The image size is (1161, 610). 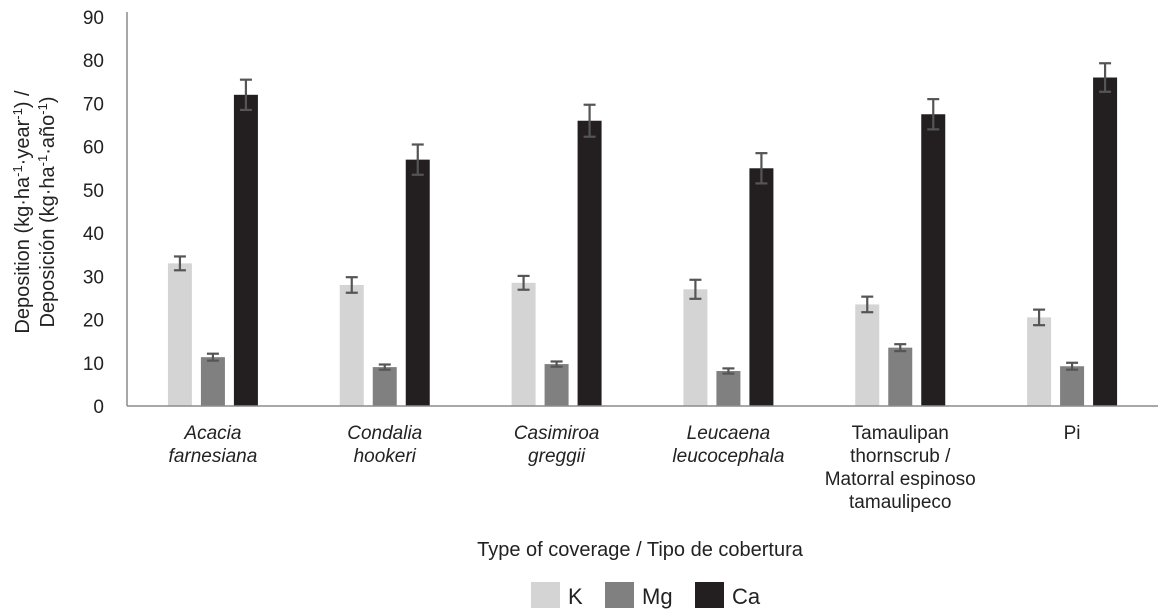 What do you see at coordinates (1072, 433) in the screenshot?
I see `category-label: Pi` at bounding box center [1072, 433].